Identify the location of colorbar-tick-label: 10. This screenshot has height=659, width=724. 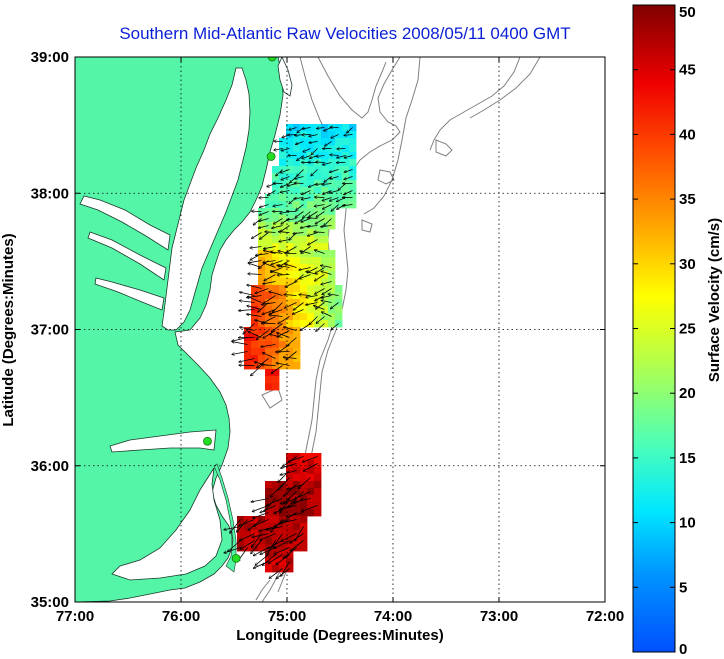
(687, 523).